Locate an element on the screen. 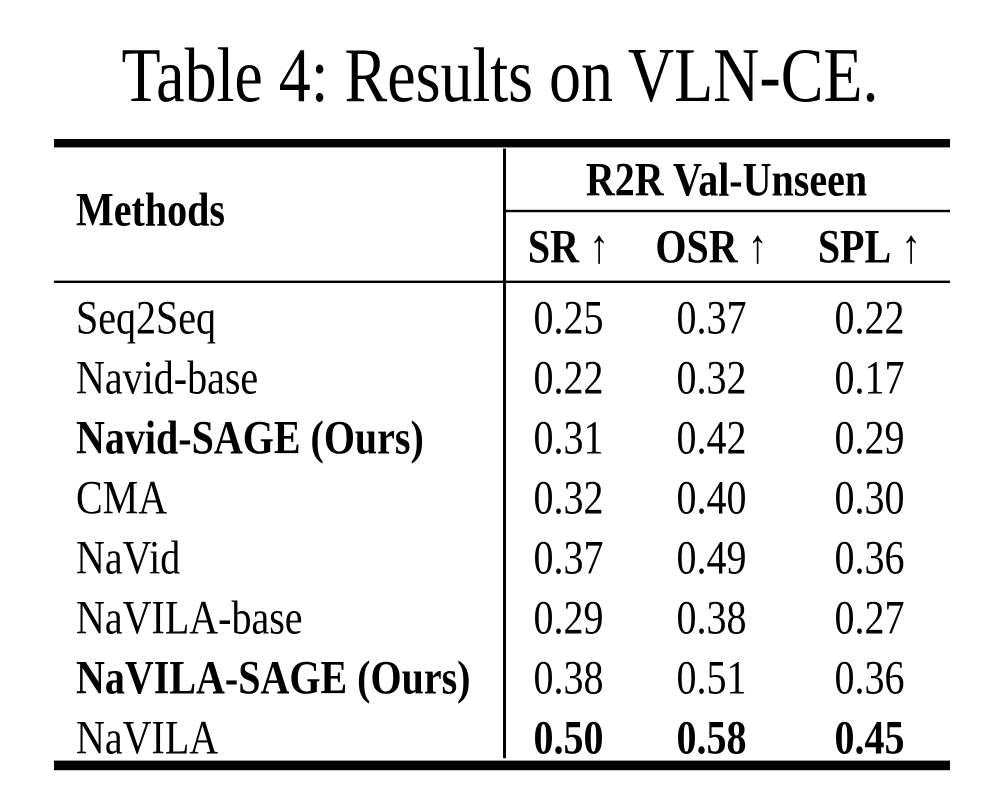 This screenshot has height=792, width=1000. method-cell: CMA is located at coordinates (122, 496).